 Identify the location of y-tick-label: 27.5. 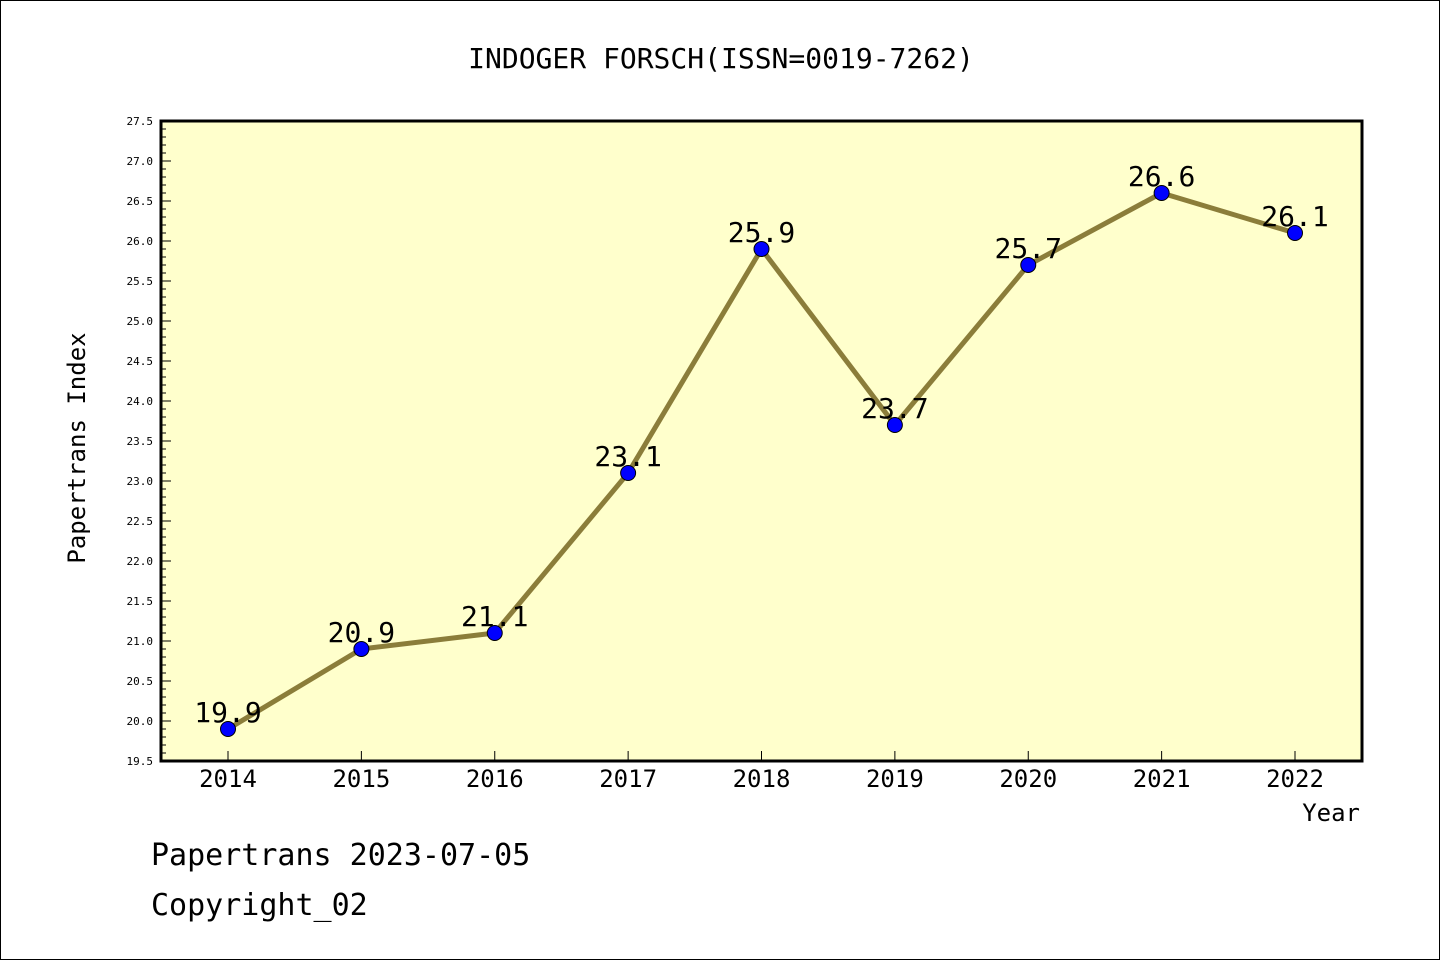
(140, 121).